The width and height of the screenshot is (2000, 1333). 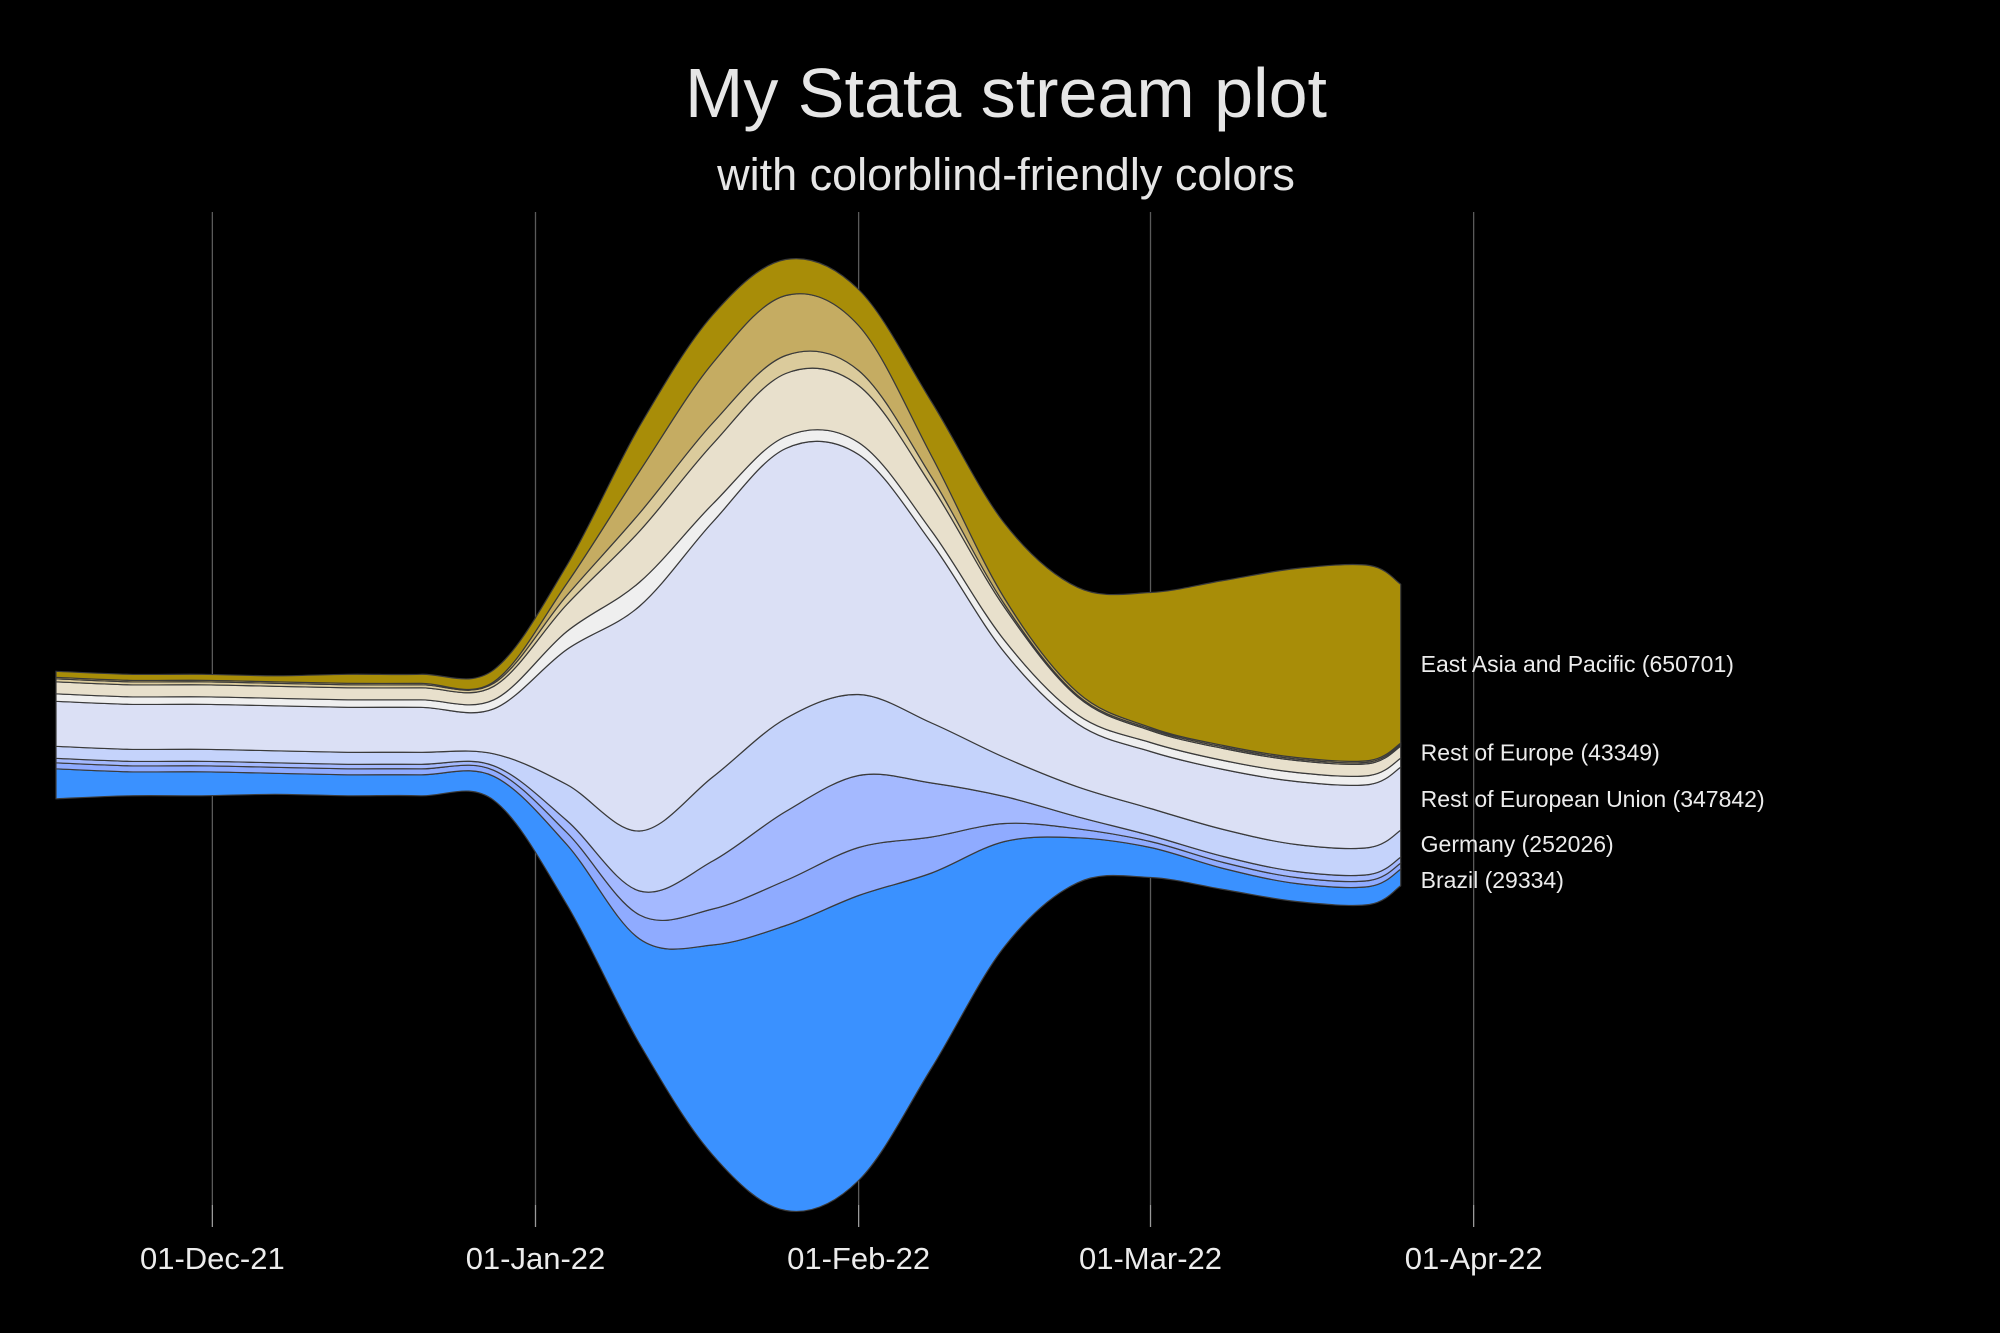 I want to click on x-tick-label: 01-Jan-22, so click(x=536, y=1258).